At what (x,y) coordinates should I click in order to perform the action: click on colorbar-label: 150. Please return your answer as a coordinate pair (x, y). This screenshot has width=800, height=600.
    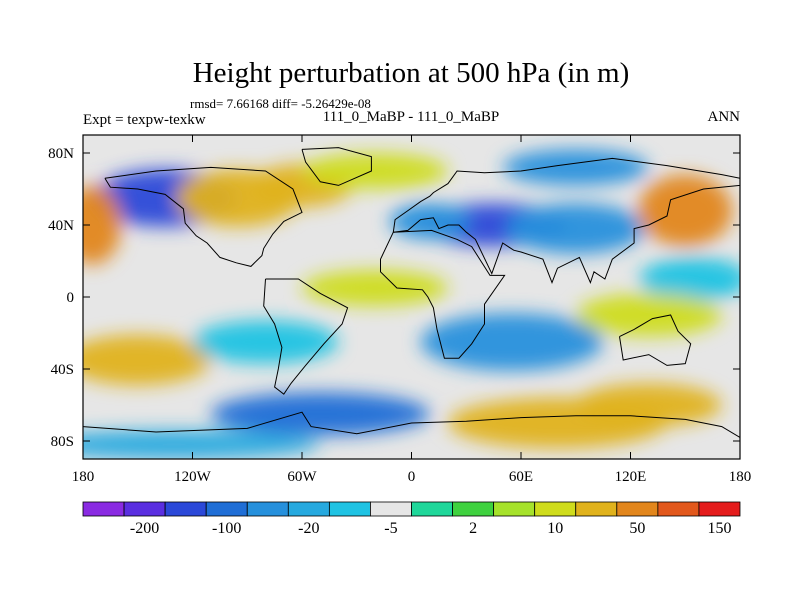
    Looking at the image, I should click on (719, 528).